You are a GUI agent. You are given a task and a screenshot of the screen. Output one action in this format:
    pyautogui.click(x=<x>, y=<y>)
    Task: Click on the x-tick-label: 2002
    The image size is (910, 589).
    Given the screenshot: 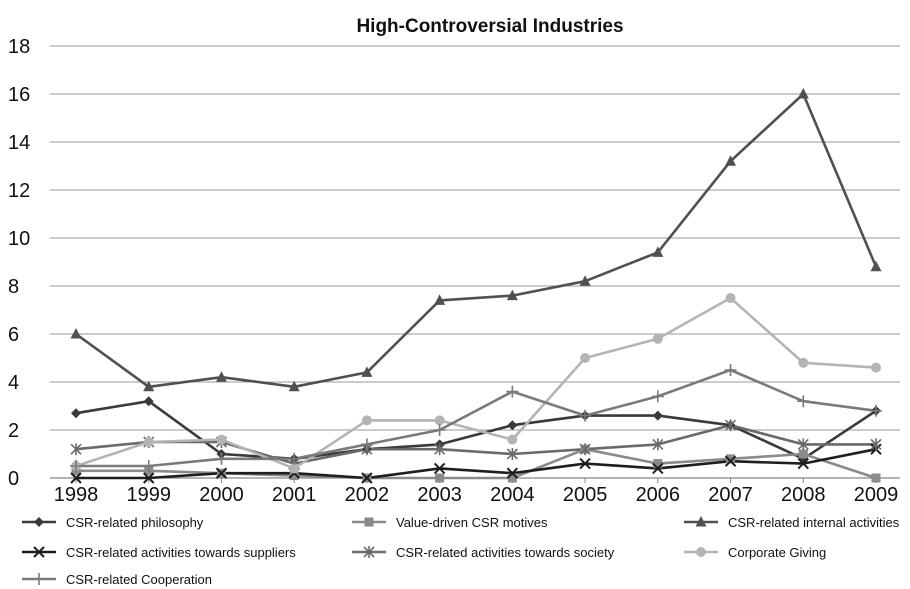 What is the action you would take?
    pyautogui.click(x=367, y=495)
    